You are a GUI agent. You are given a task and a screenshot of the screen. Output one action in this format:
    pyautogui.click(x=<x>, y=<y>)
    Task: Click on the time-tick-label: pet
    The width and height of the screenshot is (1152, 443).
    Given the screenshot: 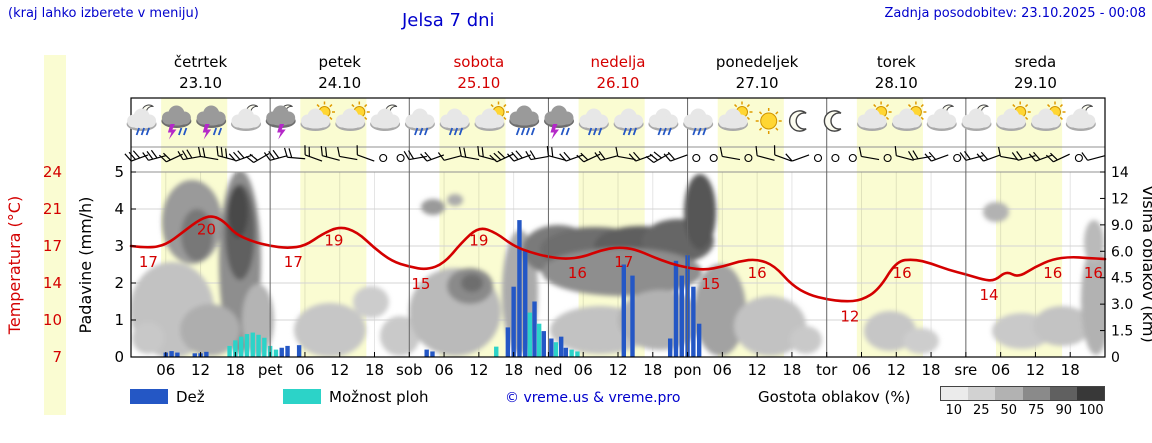 What is the action you would take?
    pyautogui.click(x=270, y=370)
    